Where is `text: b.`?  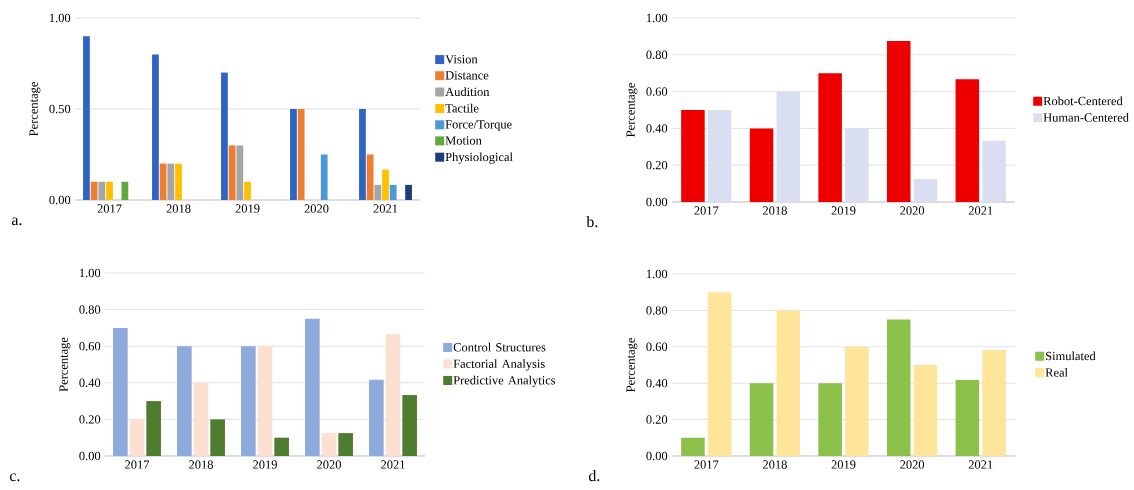 text: b. is located at coordinates (592, 221).